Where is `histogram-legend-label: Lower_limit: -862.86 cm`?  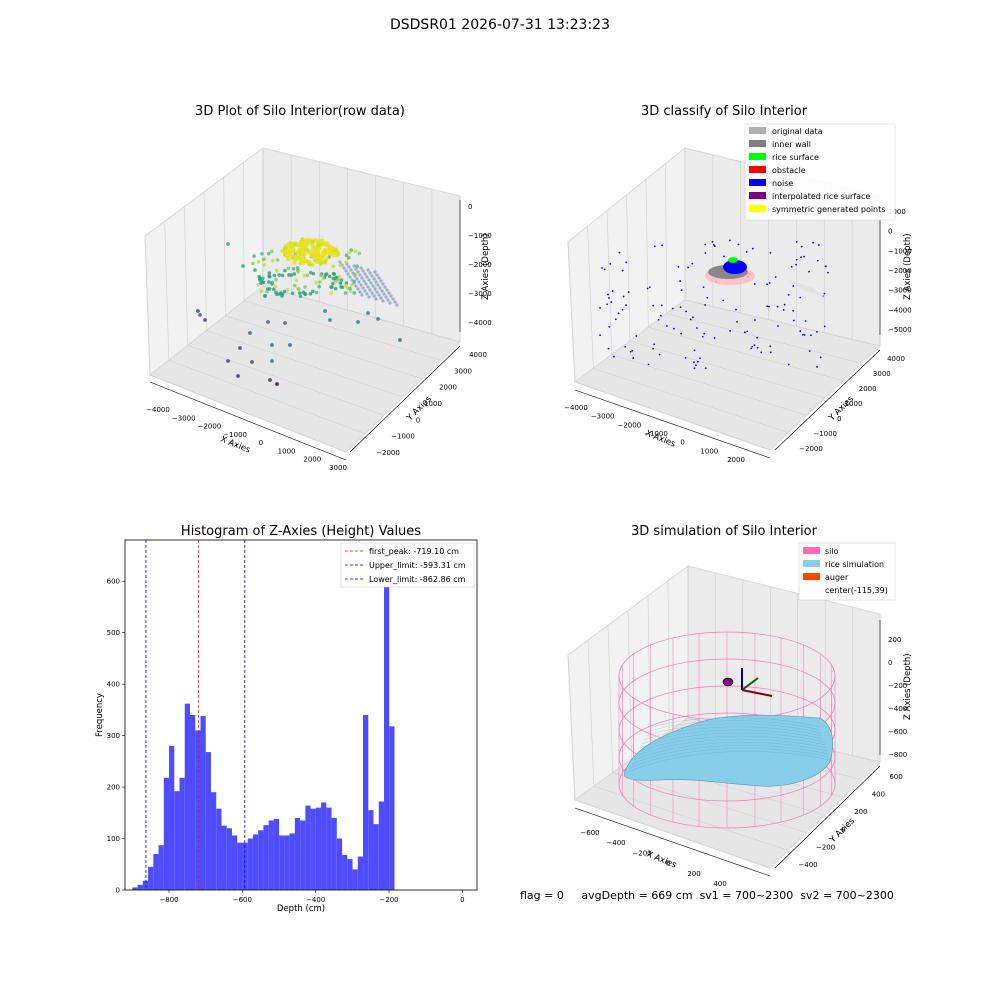
histogram-legend-label: Lower_limit: -862.86 cm is located at coordinates (417, 579).